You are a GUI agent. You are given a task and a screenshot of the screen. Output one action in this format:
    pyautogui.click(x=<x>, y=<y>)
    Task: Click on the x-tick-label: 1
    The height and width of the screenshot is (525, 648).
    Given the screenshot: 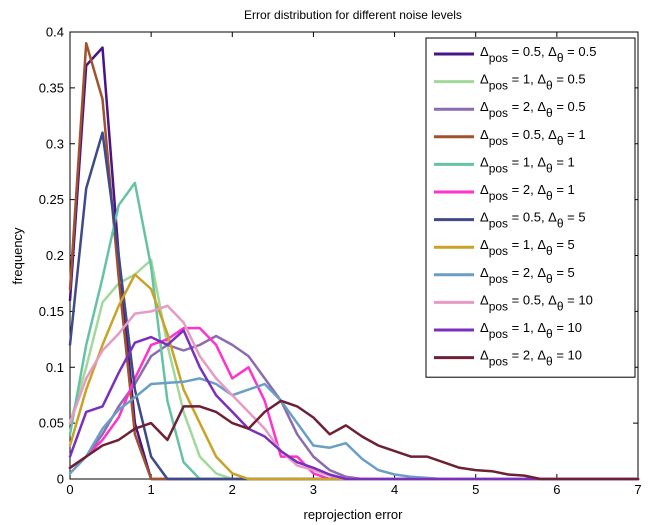 What is the action you would take?
    pyautogui.click(x=151, y=489)
    